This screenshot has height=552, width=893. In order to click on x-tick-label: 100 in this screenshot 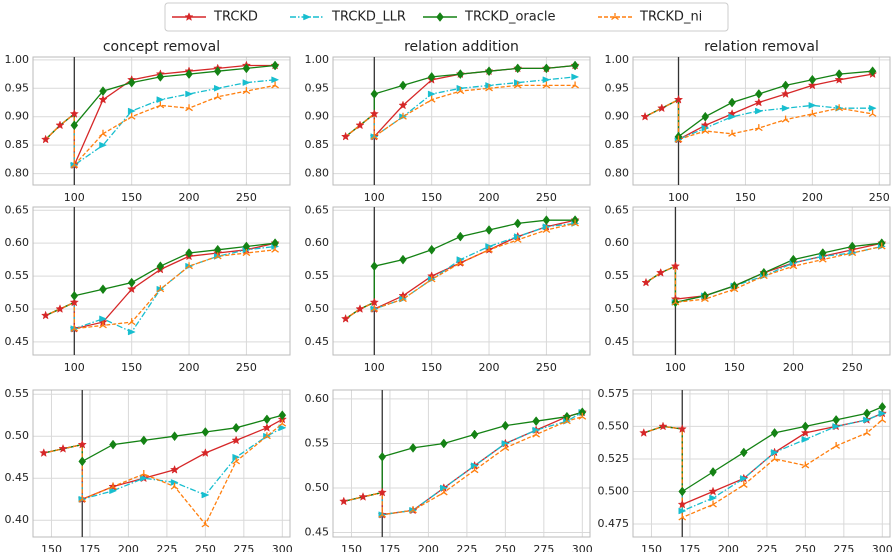, I will do `click(678, 197)`.